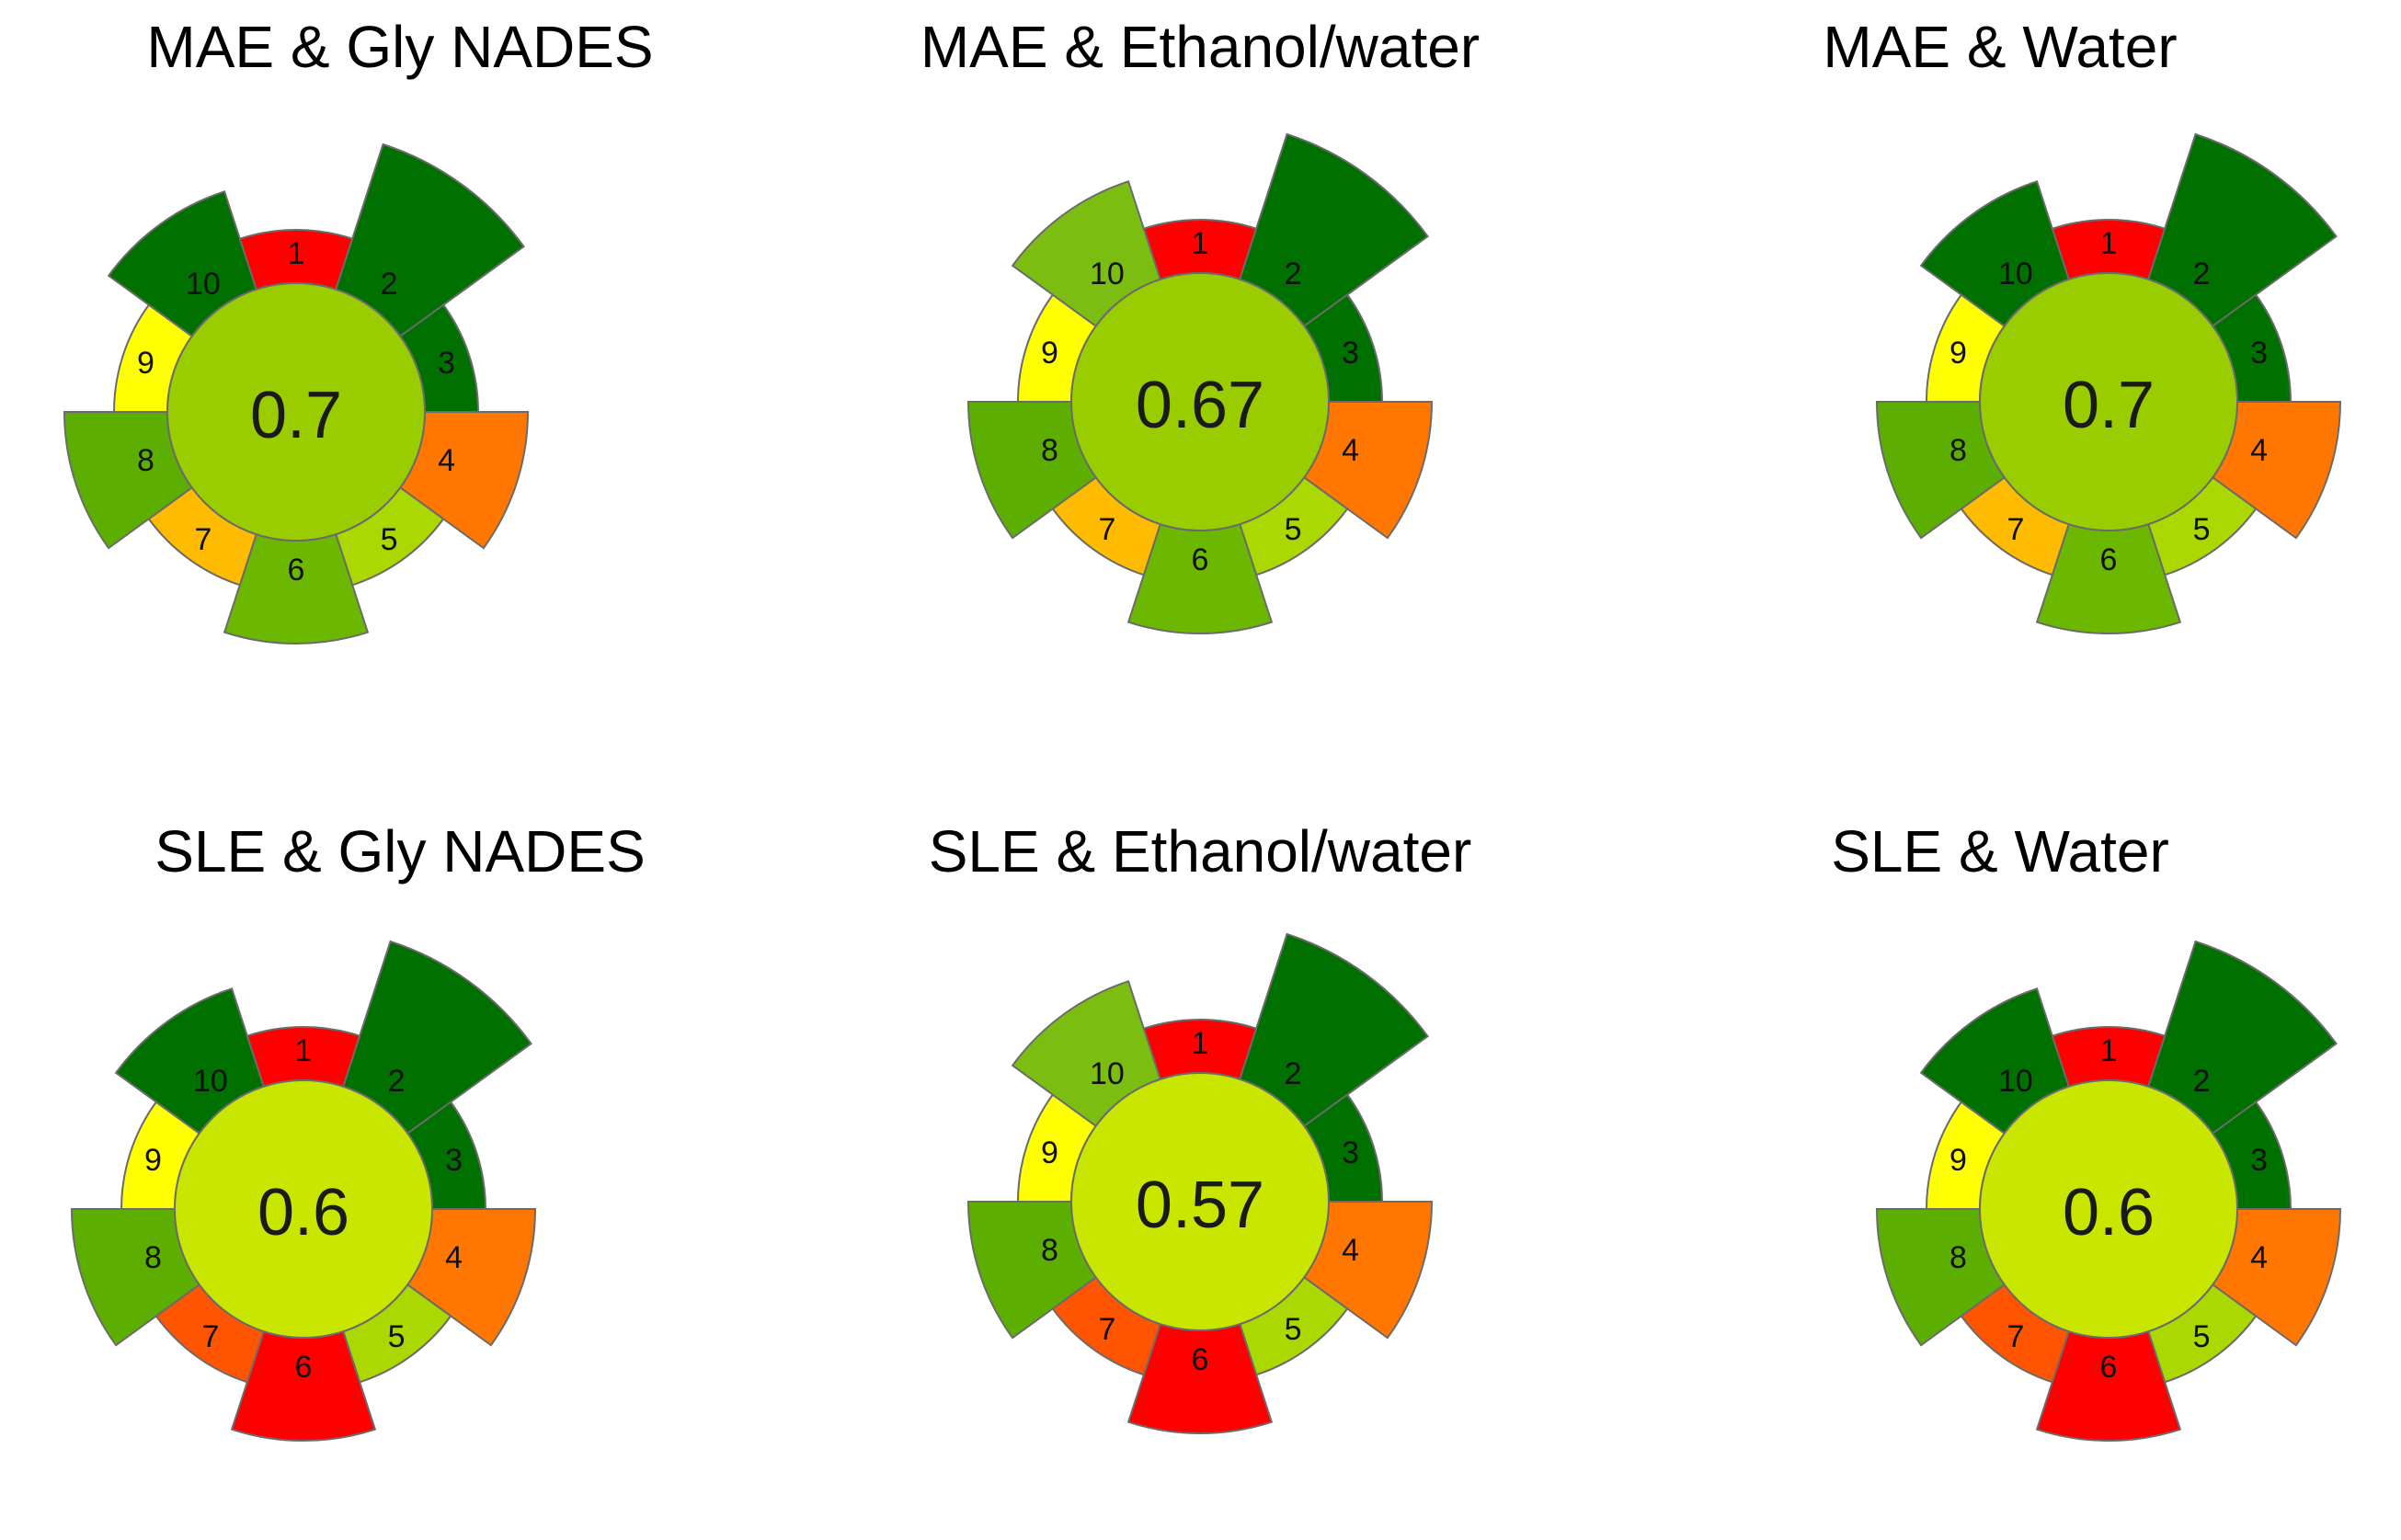 This screenshot has width=2401, height=1540. Describe the element at coordinates (400, 851) in the screenshot. I see `chart-title: SLE & Gly NADES` at that location.